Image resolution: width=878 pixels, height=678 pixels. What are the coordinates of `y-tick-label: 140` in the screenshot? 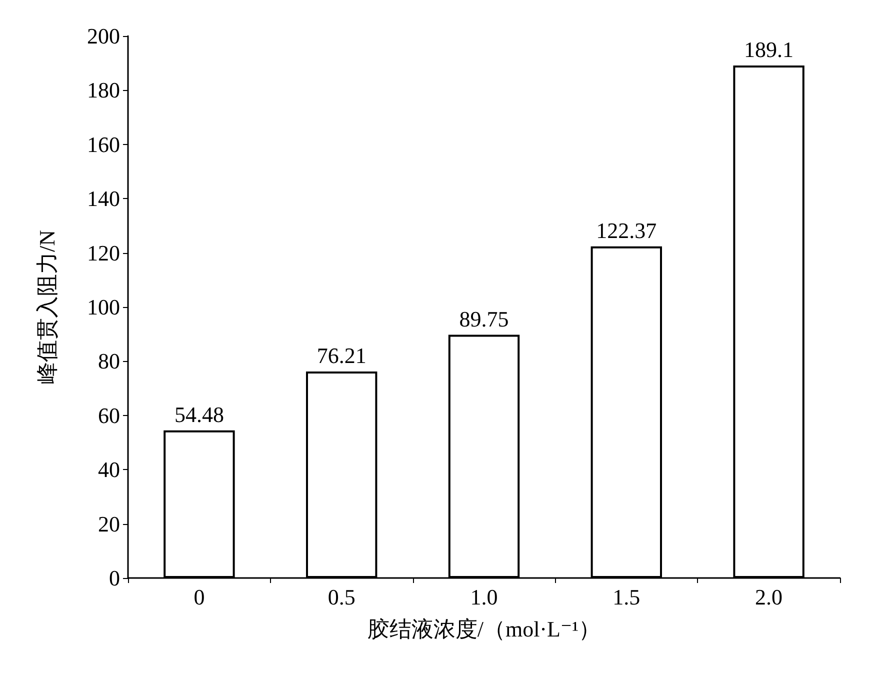 It's located at (103, 199).